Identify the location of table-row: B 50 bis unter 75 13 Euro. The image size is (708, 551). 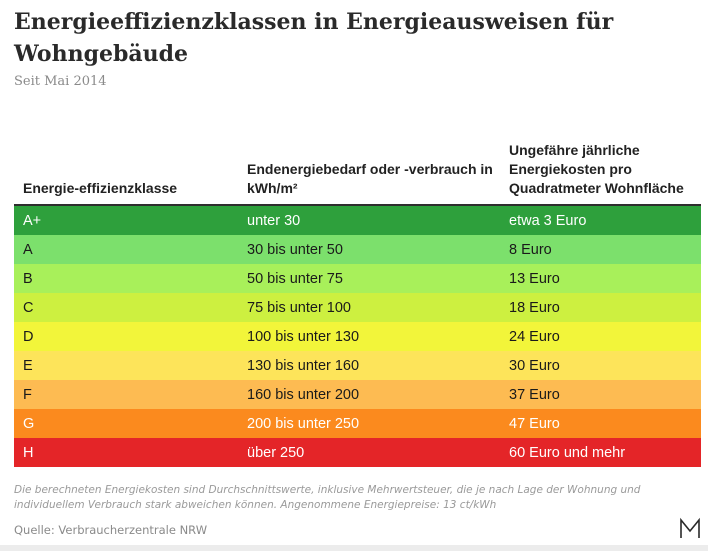
(357, 278).